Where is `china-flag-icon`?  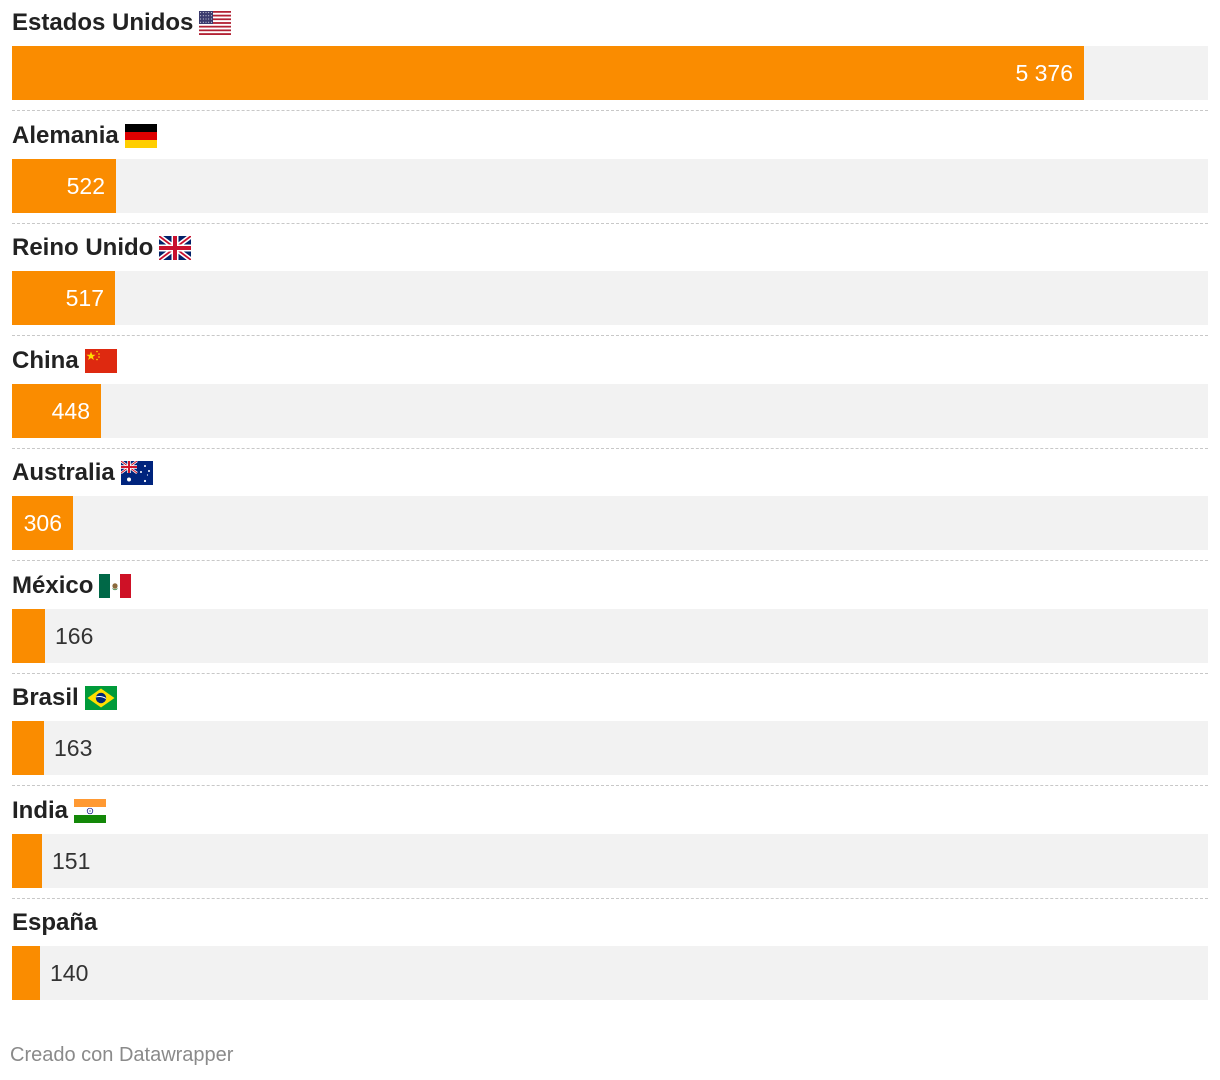
china-flag-icon is located at coordinates (100, 360).